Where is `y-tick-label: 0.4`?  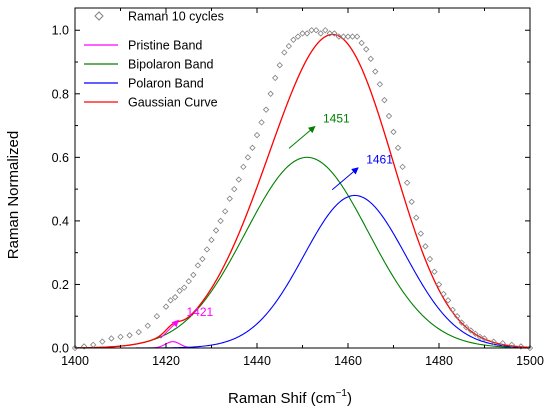
y-tick-label: 0.4 is located at coordinates (60, 221).